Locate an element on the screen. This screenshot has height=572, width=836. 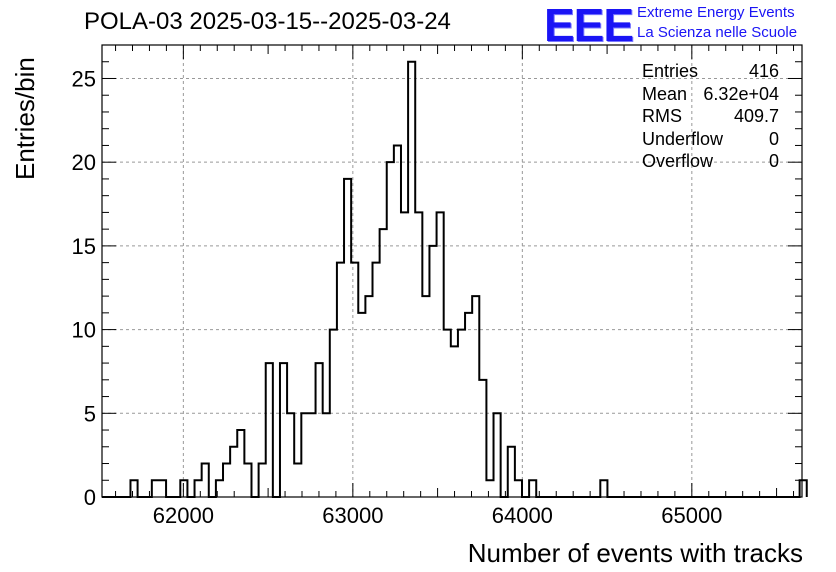
logo-line-1: Extreme Energy Events is located at coordinates (716, 12).